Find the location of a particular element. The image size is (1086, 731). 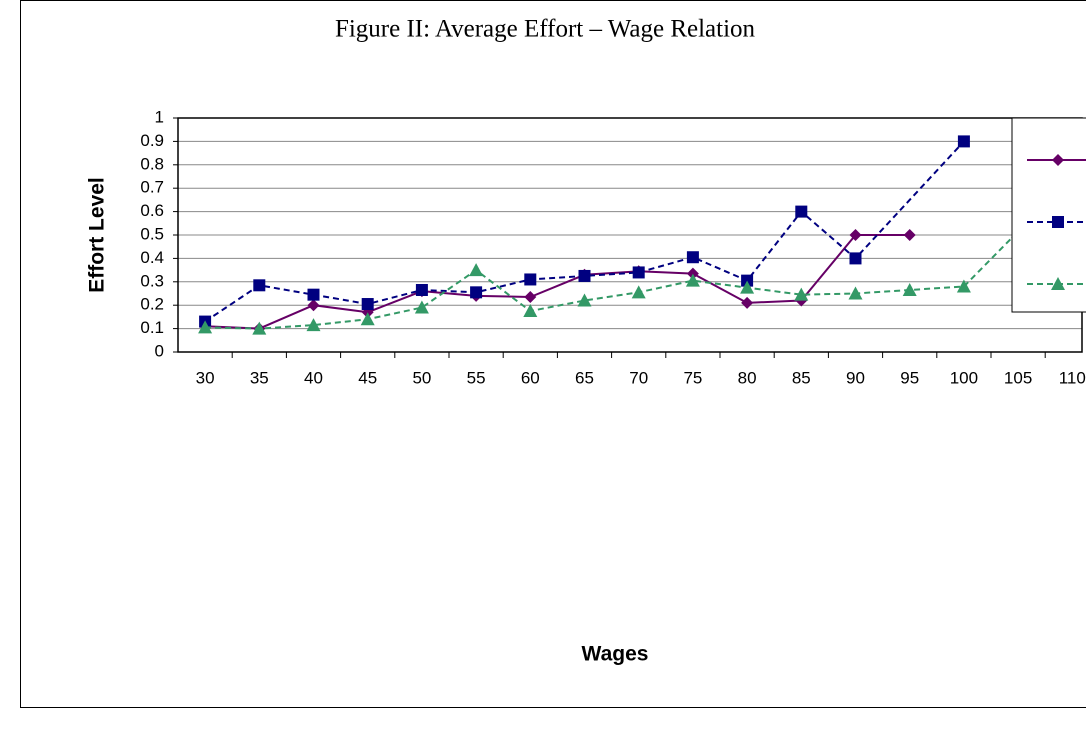

x-tick-label: 95 is located at coordinates (909, 377).